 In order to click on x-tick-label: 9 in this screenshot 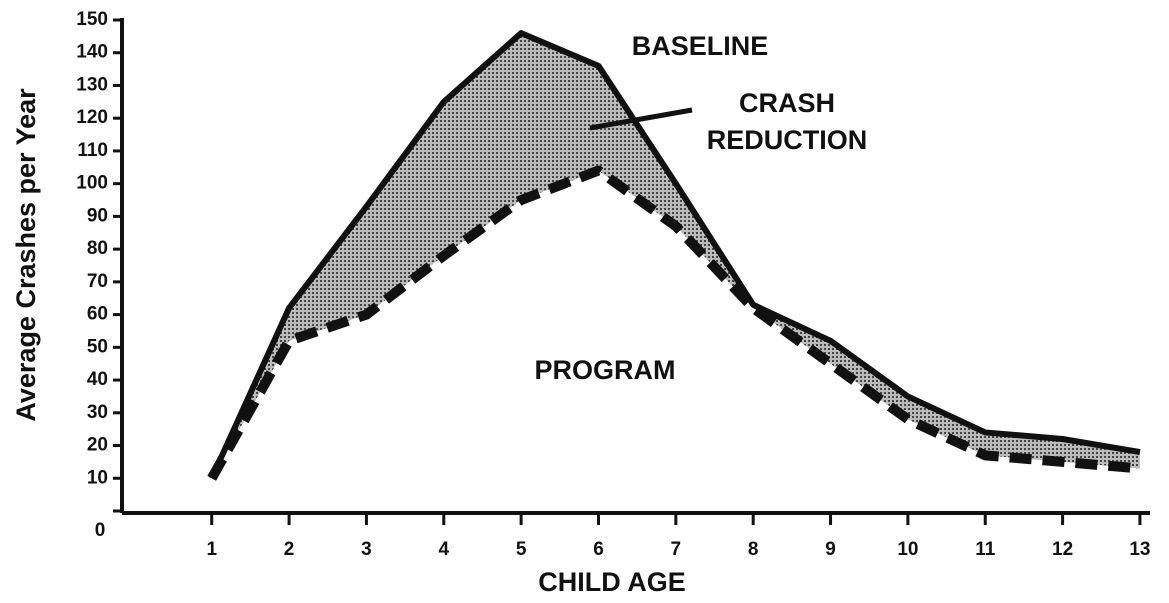, I will do `click(830, 549)`.